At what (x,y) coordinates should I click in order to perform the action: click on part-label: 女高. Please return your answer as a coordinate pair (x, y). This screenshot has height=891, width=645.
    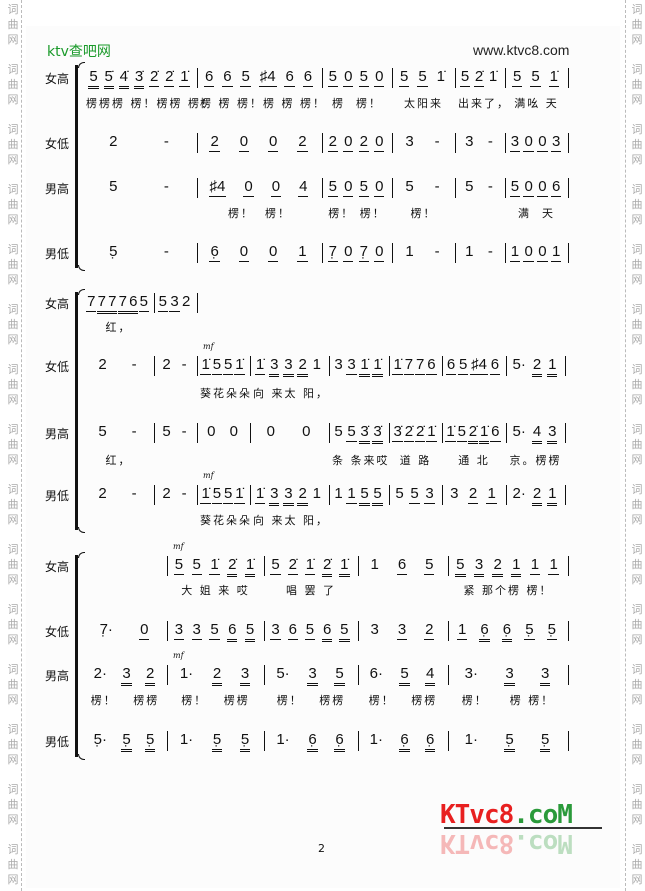
    Looking at the image, I should click on (57, 304).